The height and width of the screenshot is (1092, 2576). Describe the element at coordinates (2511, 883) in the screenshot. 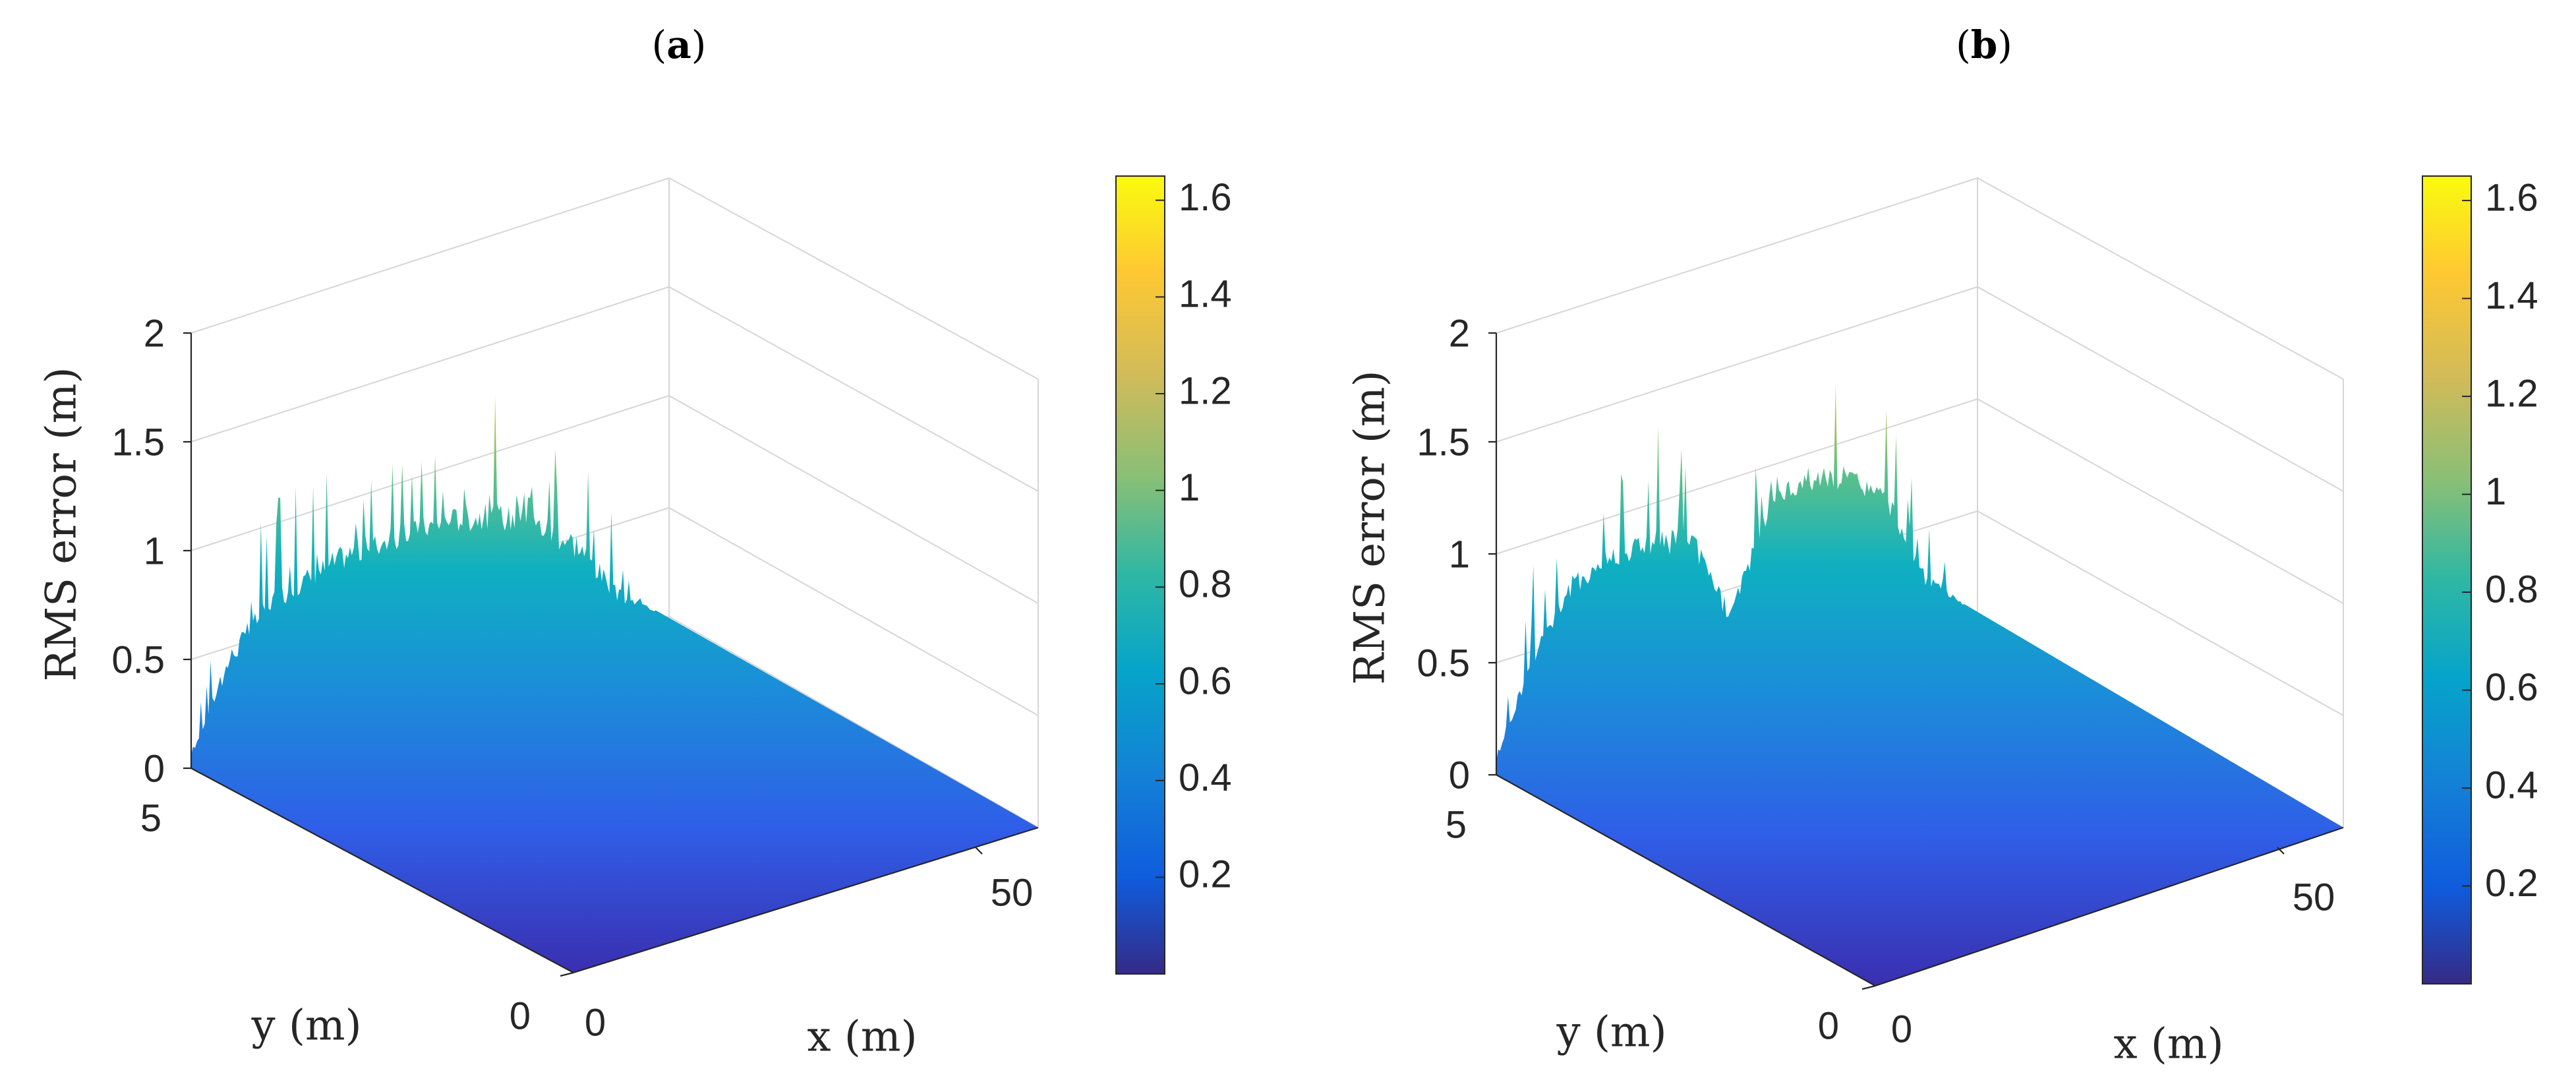

I see `panel-b-colorbar-tick: 0.2` at that location.